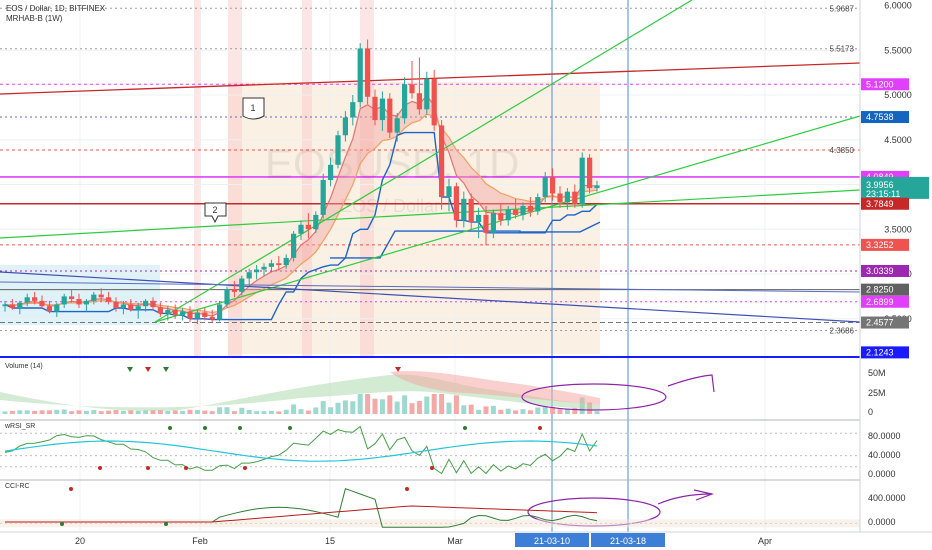  I want to click on level-tag-label: 5.1200, so click(880, 84).